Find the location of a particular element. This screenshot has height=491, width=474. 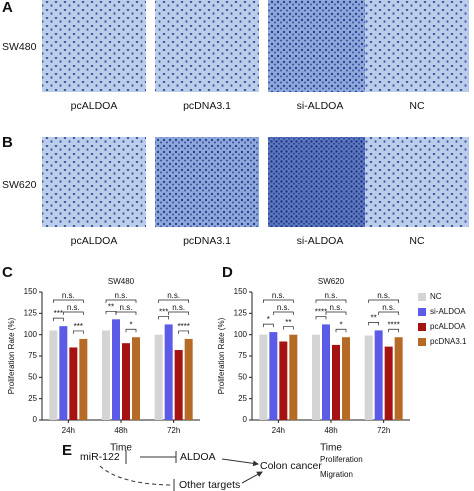

panel-label: A is located at coordinates (7, 8).